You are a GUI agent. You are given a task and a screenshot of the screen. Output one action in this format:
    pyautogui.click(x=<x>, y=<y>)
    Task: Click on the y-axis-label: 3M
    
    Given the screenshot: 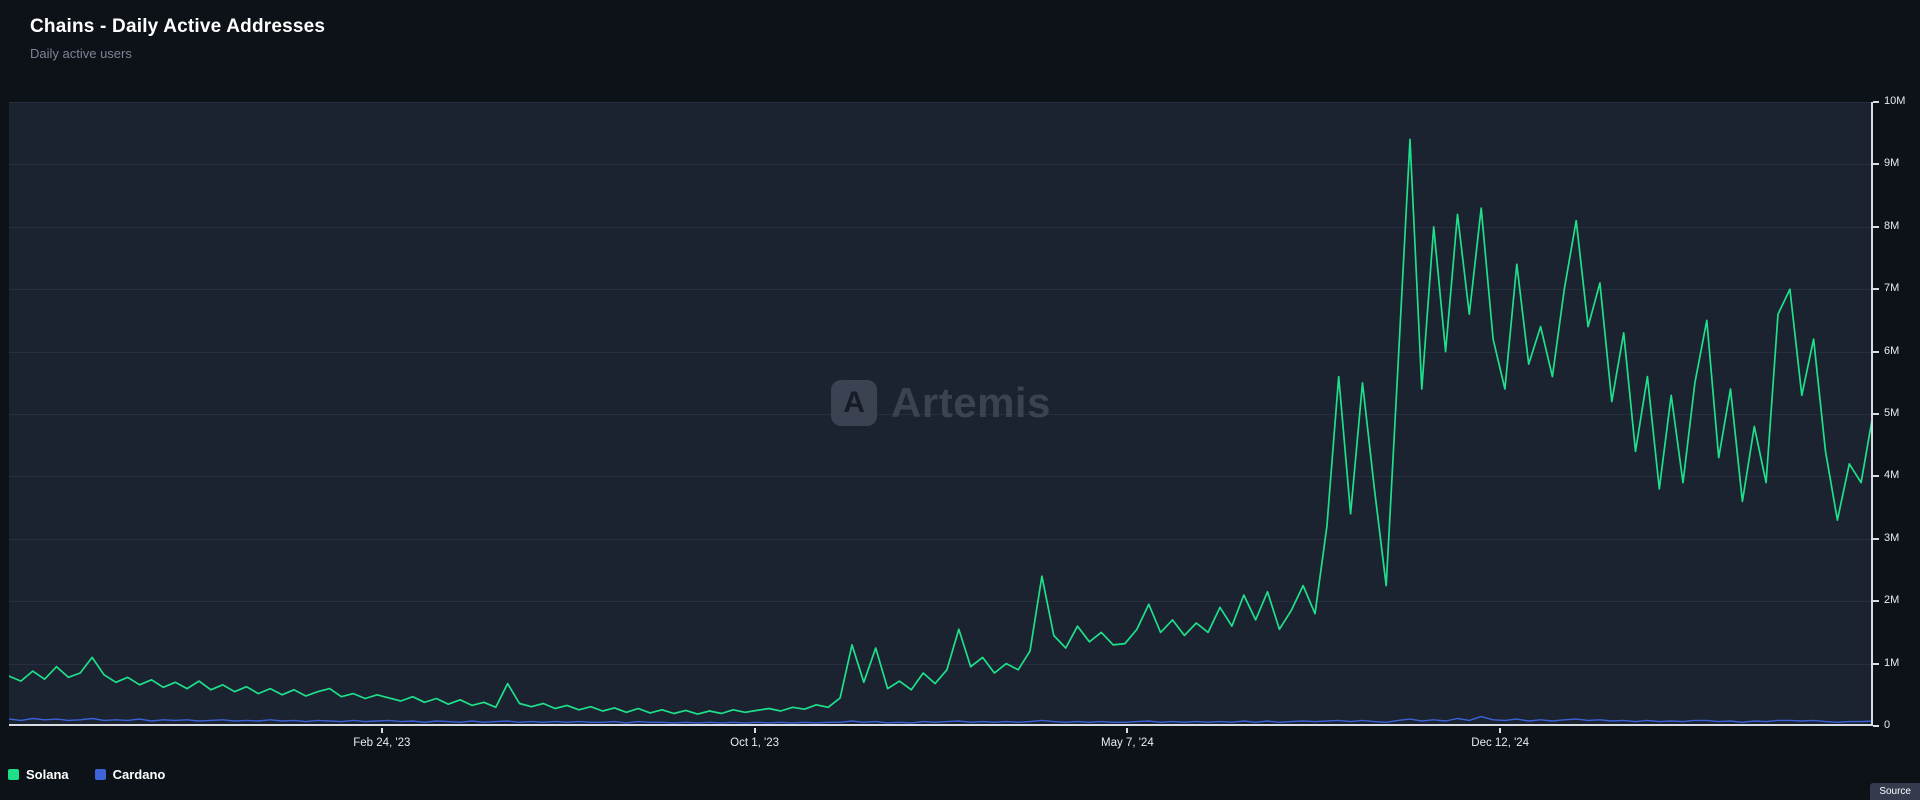 What is the action you would take?
    pyautogui.click(x=1892, y=537)
    